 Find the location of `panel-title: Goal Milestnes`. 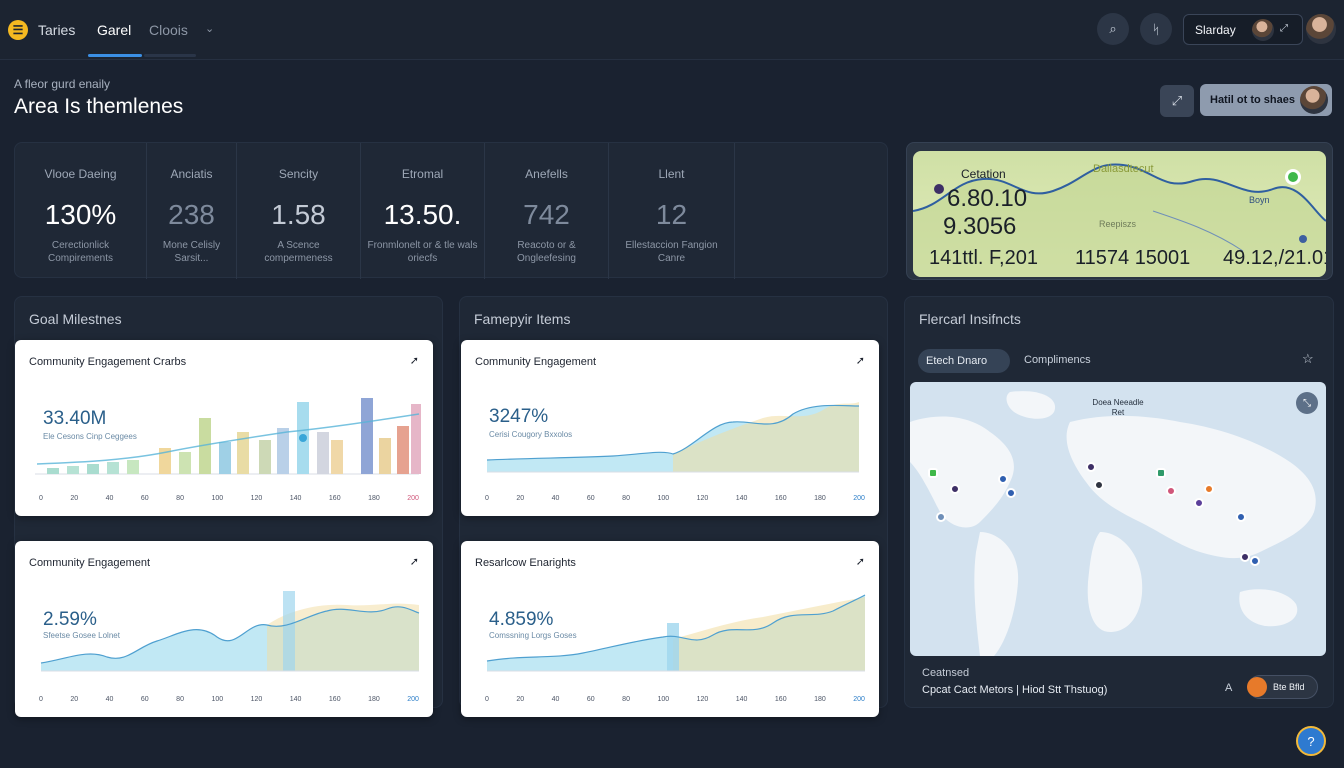

panel-title: Goal Milestnes is located at coordinates (75, 319).